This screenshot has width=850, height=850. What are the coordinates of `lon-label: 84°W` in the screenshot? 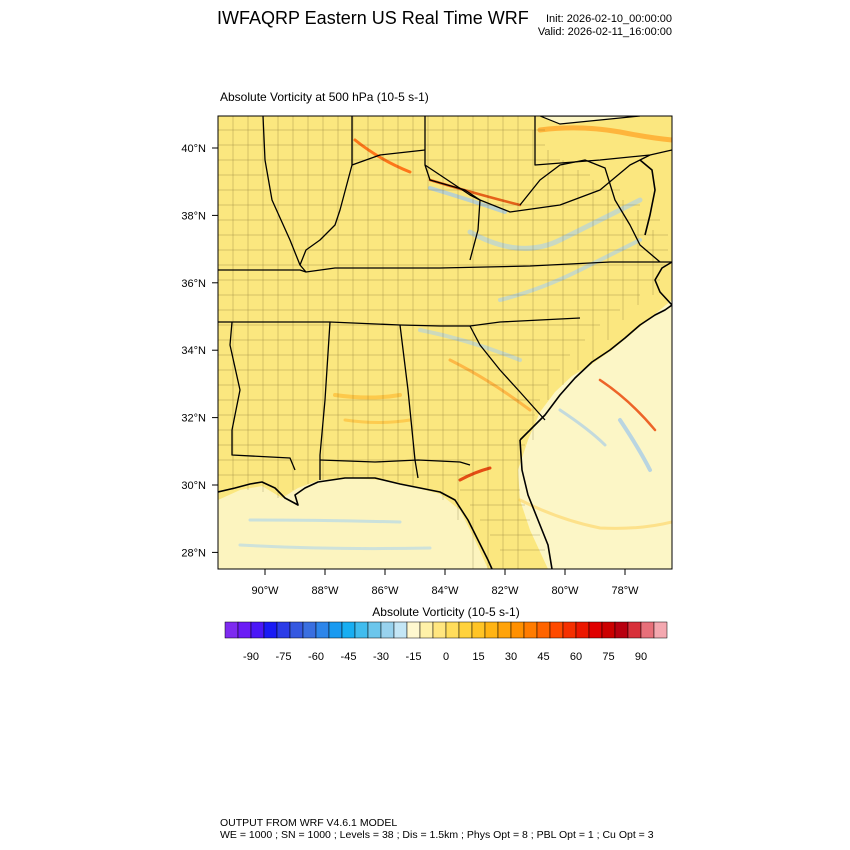 It's located at (445, 591).